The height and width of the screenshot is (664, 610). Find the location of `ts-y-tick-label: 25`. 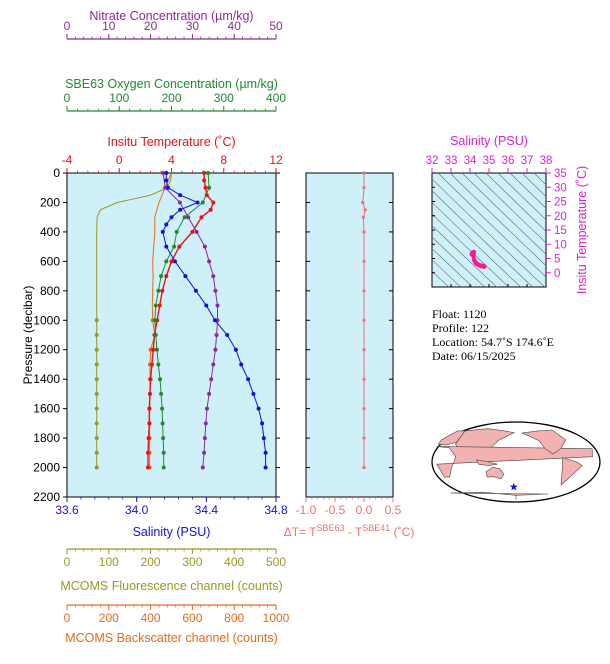

ts-y-tick-label: 25 is located at coordinates (560, 203).